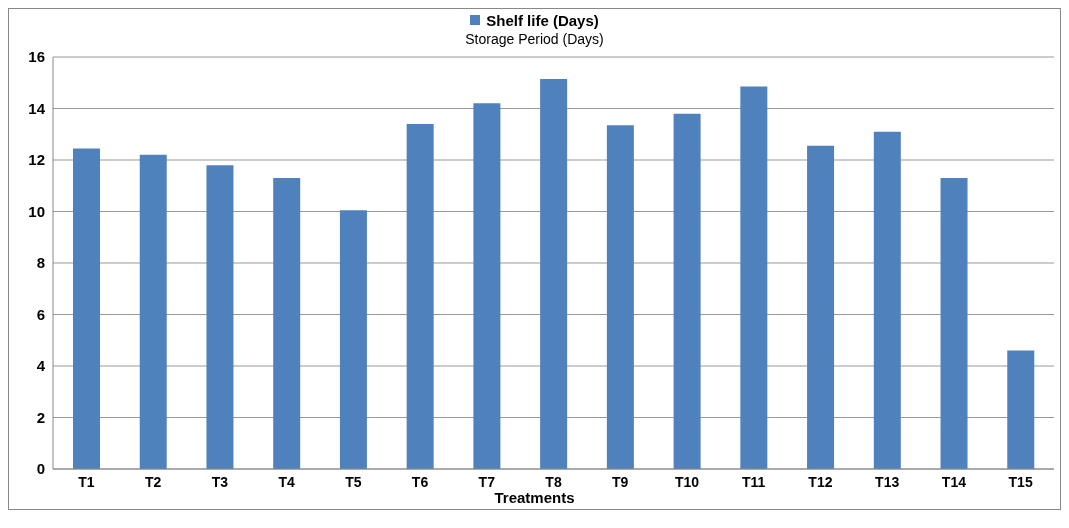 The height and width of the screenshot is (528, 1069). I want to click on x-tick-label: T2, so click(153, 481).